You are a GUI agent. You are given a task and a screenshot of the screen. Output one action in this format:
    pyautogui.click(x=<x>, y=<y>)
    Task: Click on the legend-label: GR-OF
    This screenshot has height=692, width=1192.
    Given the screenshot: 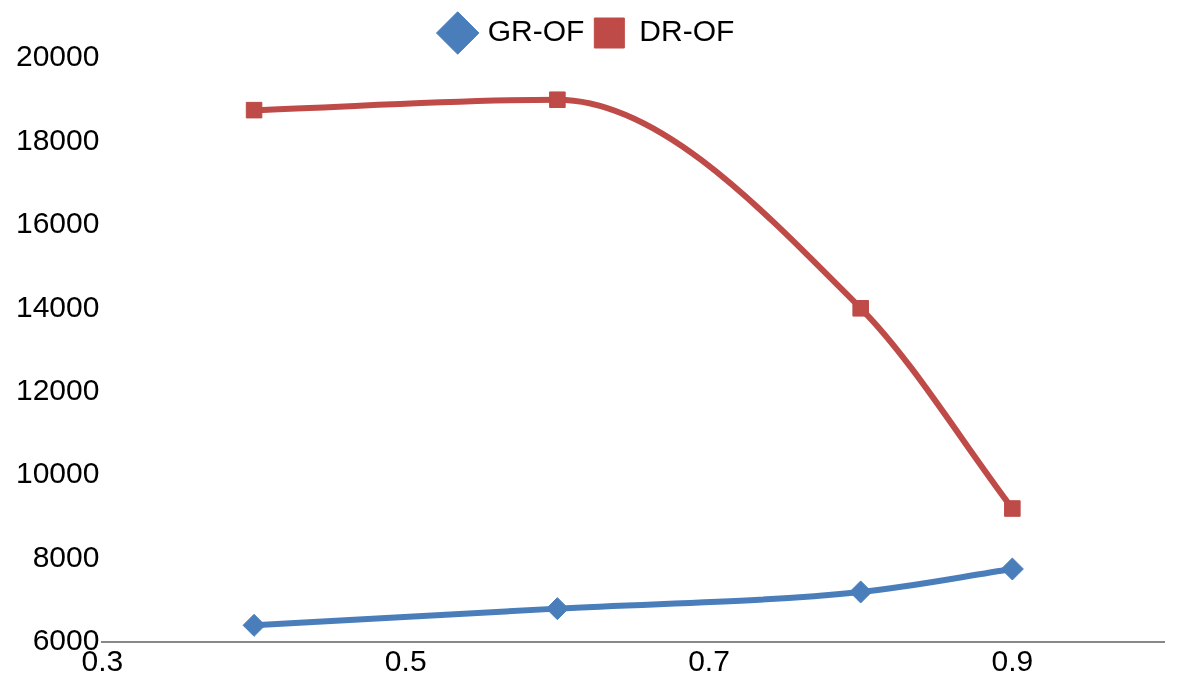 What is the action you would take?
    pyautogui.click(x=536, y=31)
    